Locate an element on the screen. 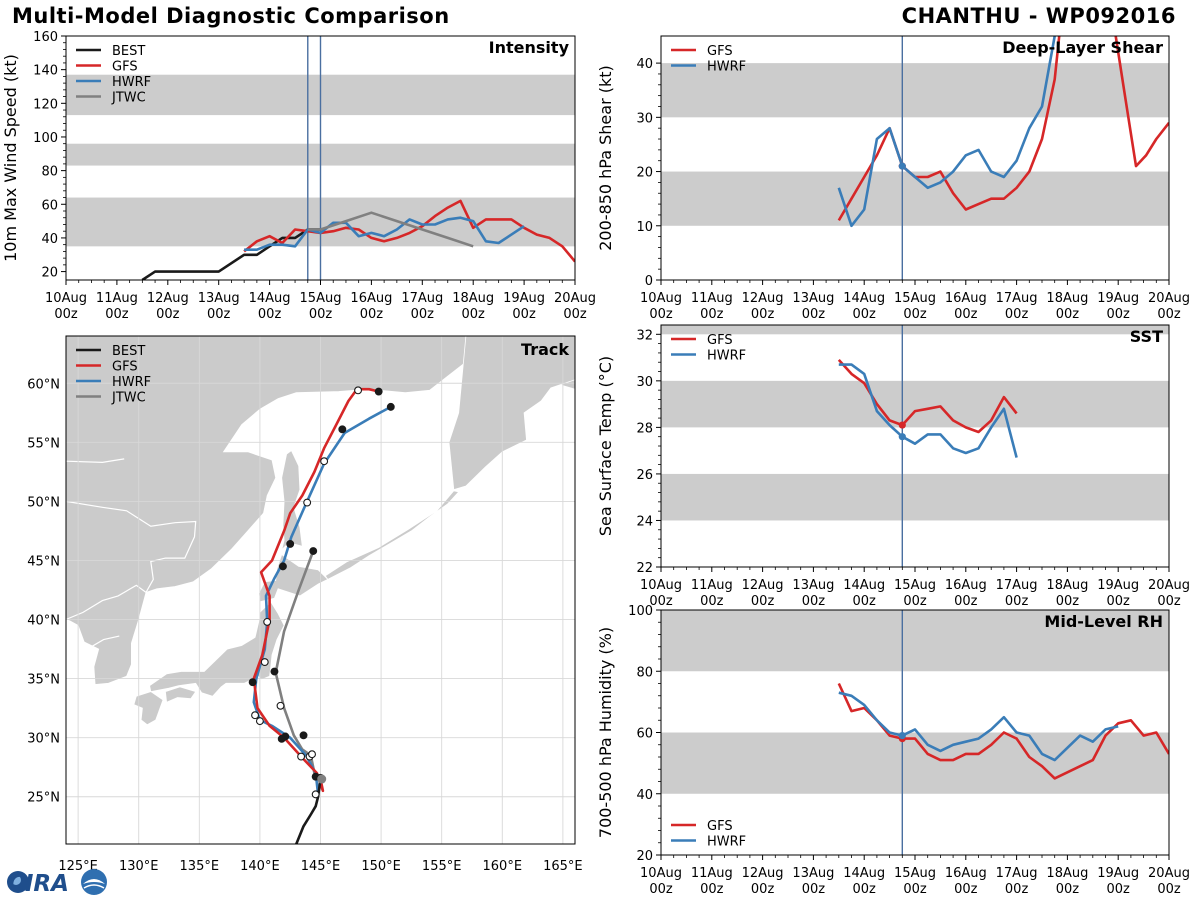 The width and height of the screenshot is (1200, 900). sst-xtick-day-label: 10Aug is located at coordinates (661, 585).